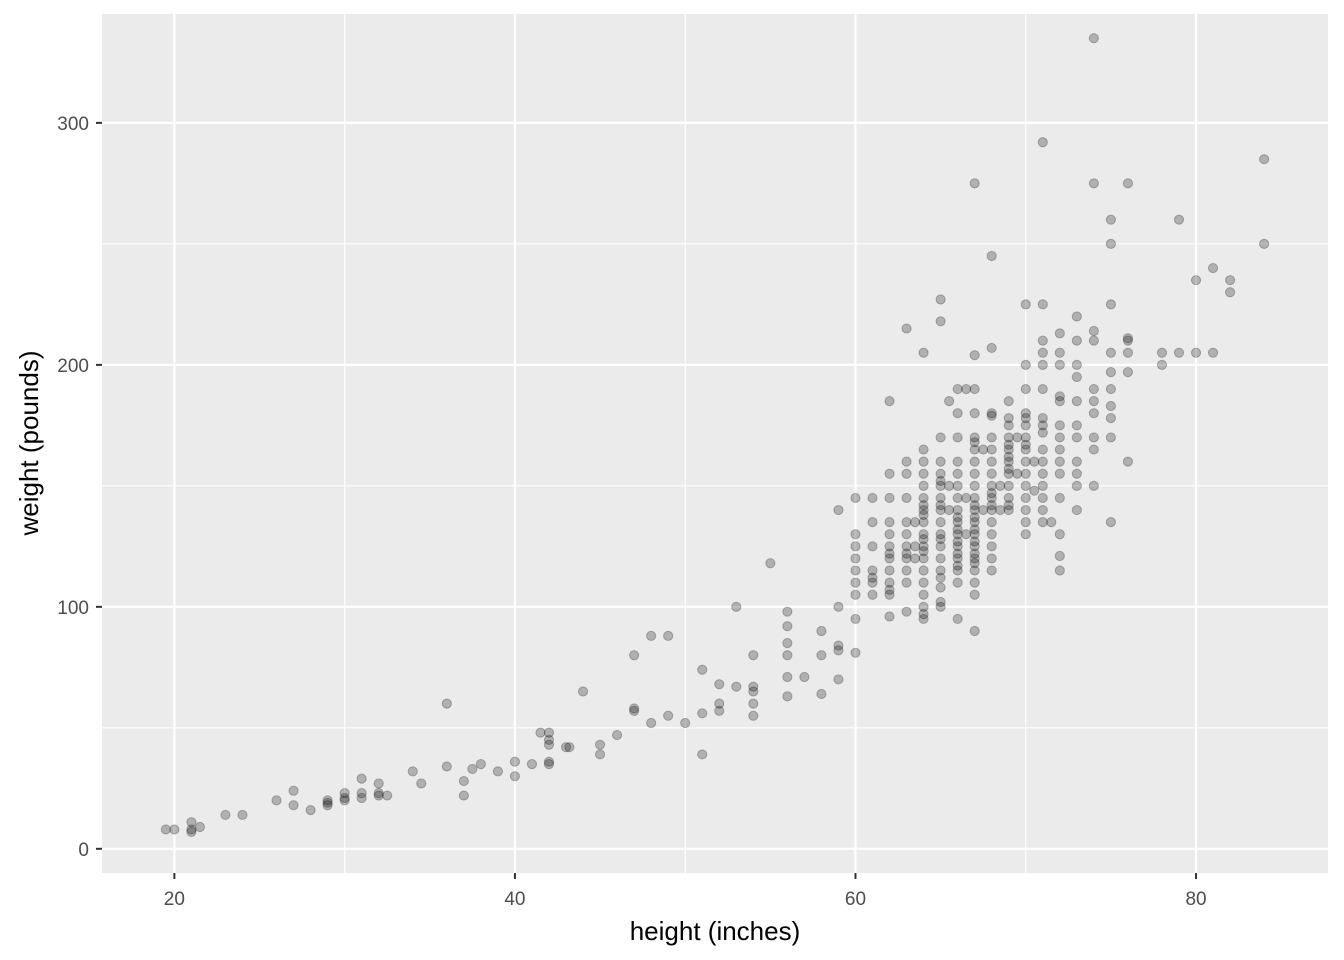 The width and height of the screenshot is (1344, 960). I want to click on y-tick-label: 300, so click(73, 124).